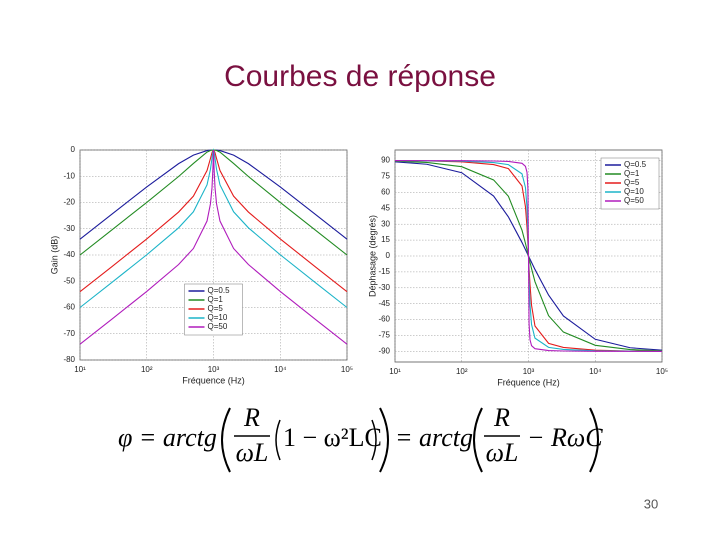 Image resolution: width=720 pixels, height=540 pixels. Describe the element at coordinates (385, 223) in the screenshot. I see `y-tick-label: 30` at that location.